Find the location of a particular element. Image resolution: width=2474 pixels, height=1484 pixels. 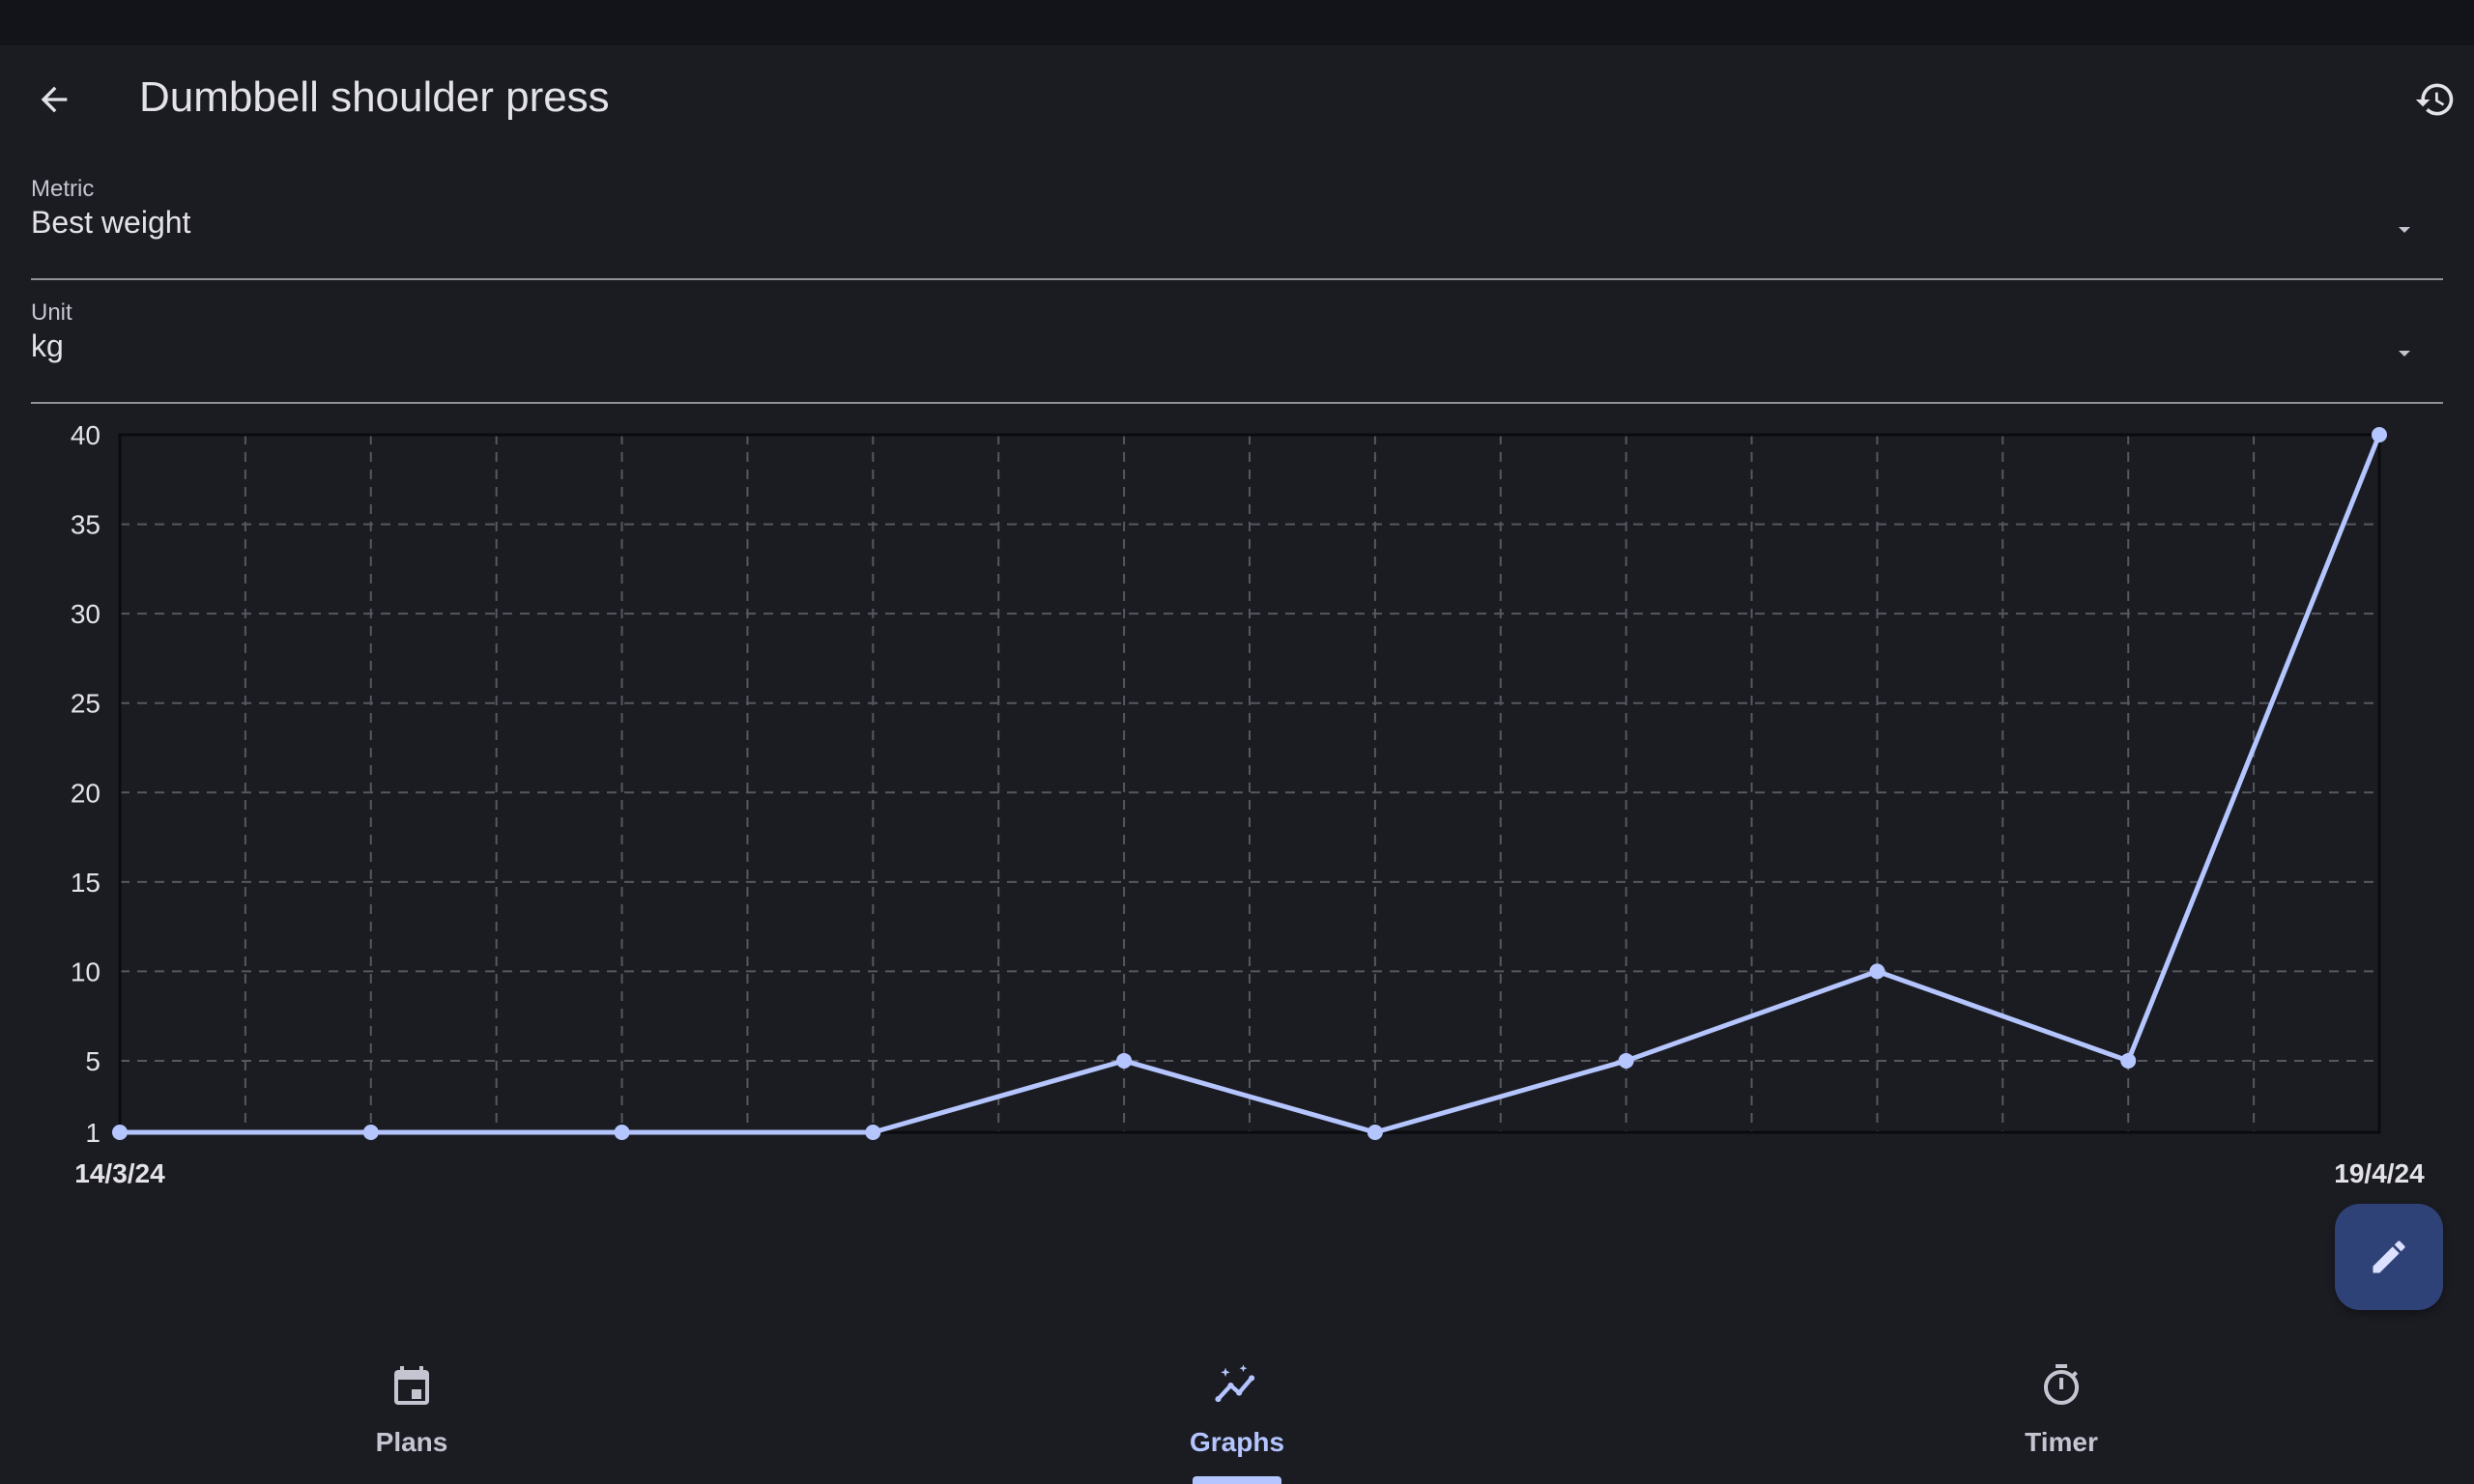

nav-label-timer: Timer is located at coordinates (2062, 1442).